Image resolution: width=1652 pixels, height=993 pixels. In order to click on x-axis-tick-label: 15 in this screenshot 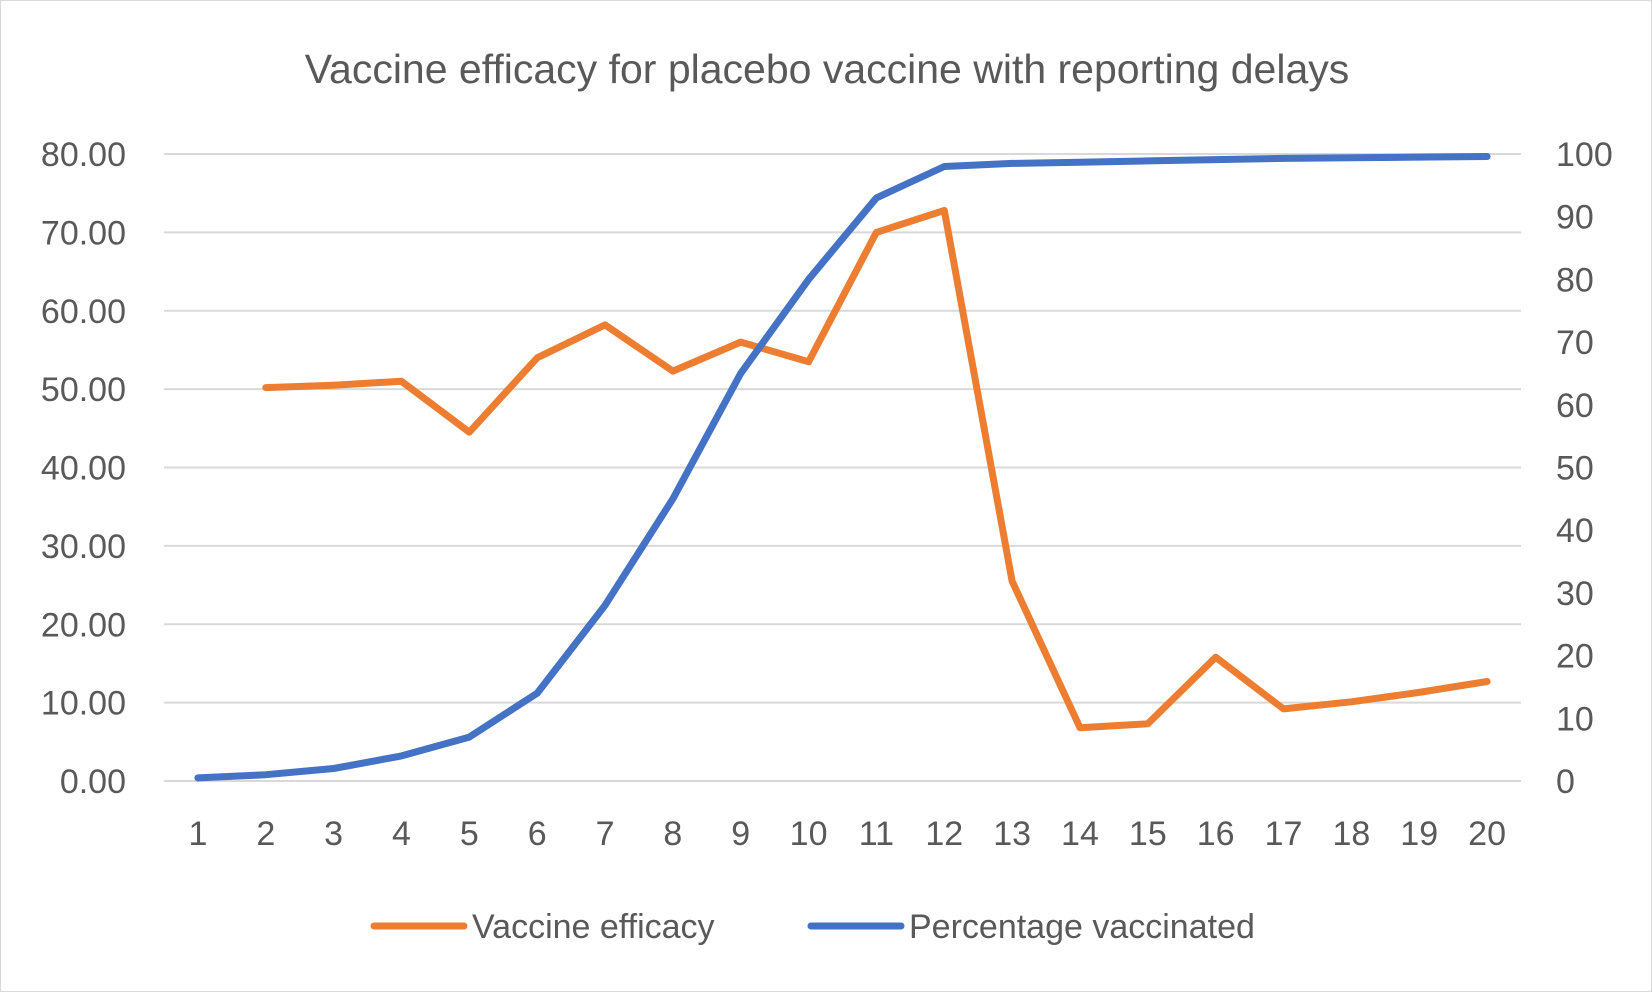, I will do `click(1148, 834)`.